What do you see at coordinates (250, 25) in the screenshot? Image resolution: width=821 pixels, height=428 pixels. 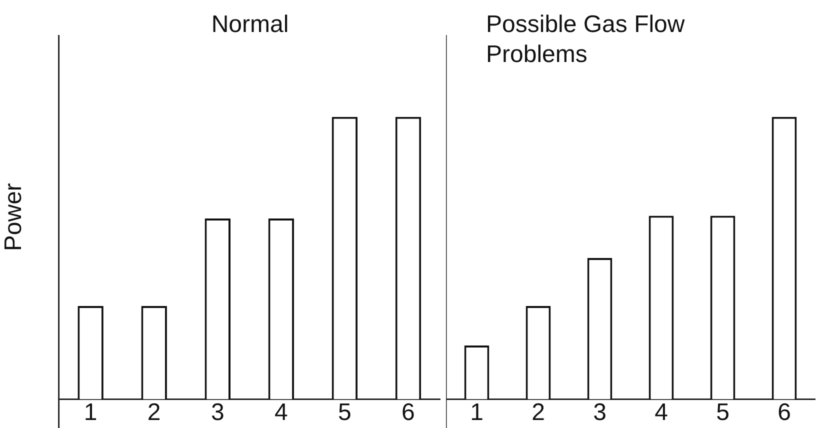 I see `chart-title: Normal` at bounding box center [250, 25].